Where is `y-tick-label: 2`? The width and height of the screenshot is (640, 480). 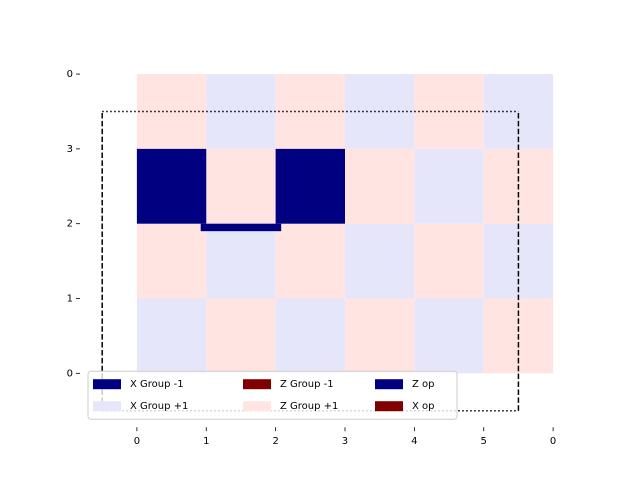
y-tick-label: 2 is located at coordinates (70, 224).